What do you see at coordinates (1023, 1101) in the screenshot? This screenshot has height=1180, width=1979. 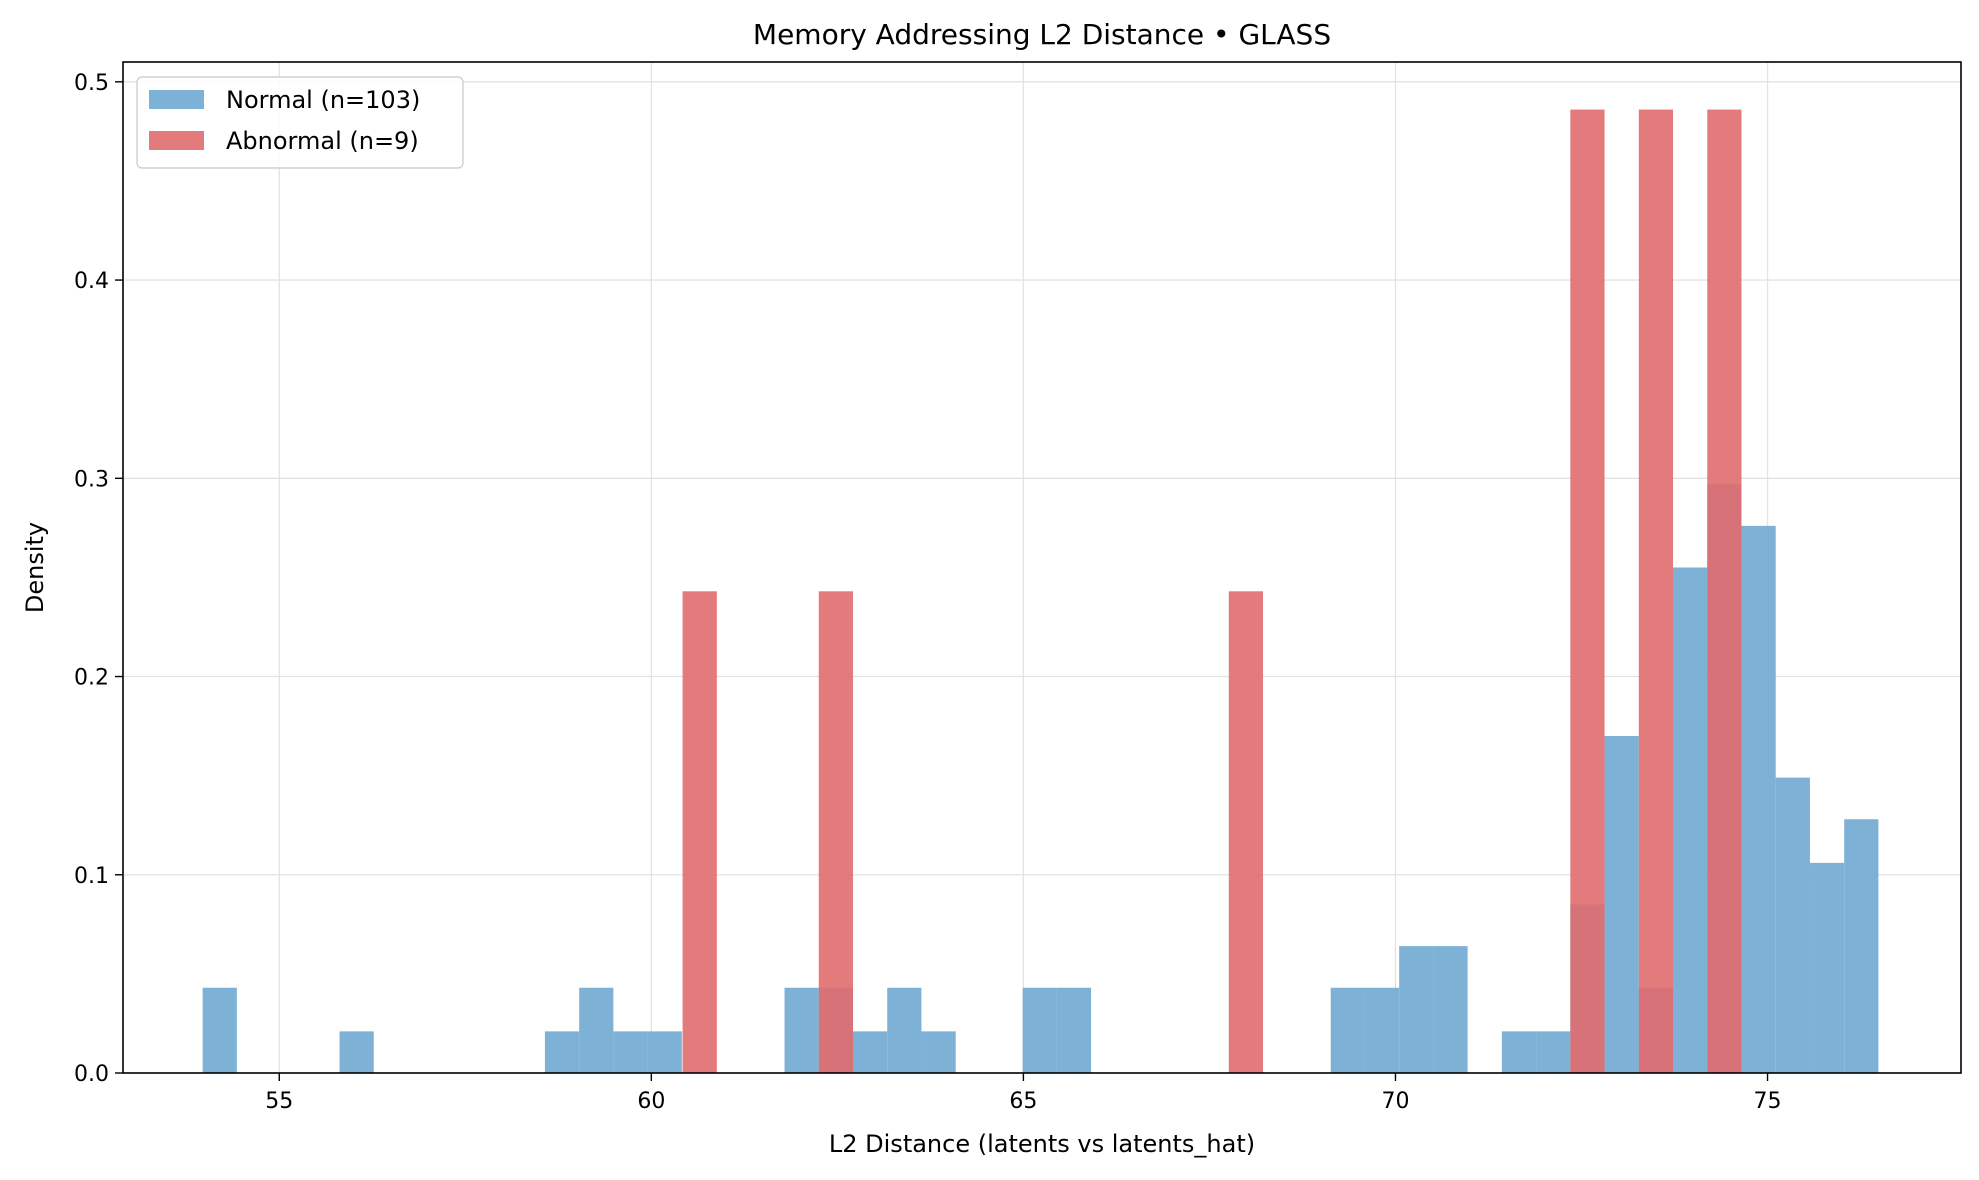 I see `x-tick-label: 65` at bounding box center [1023, 1101].